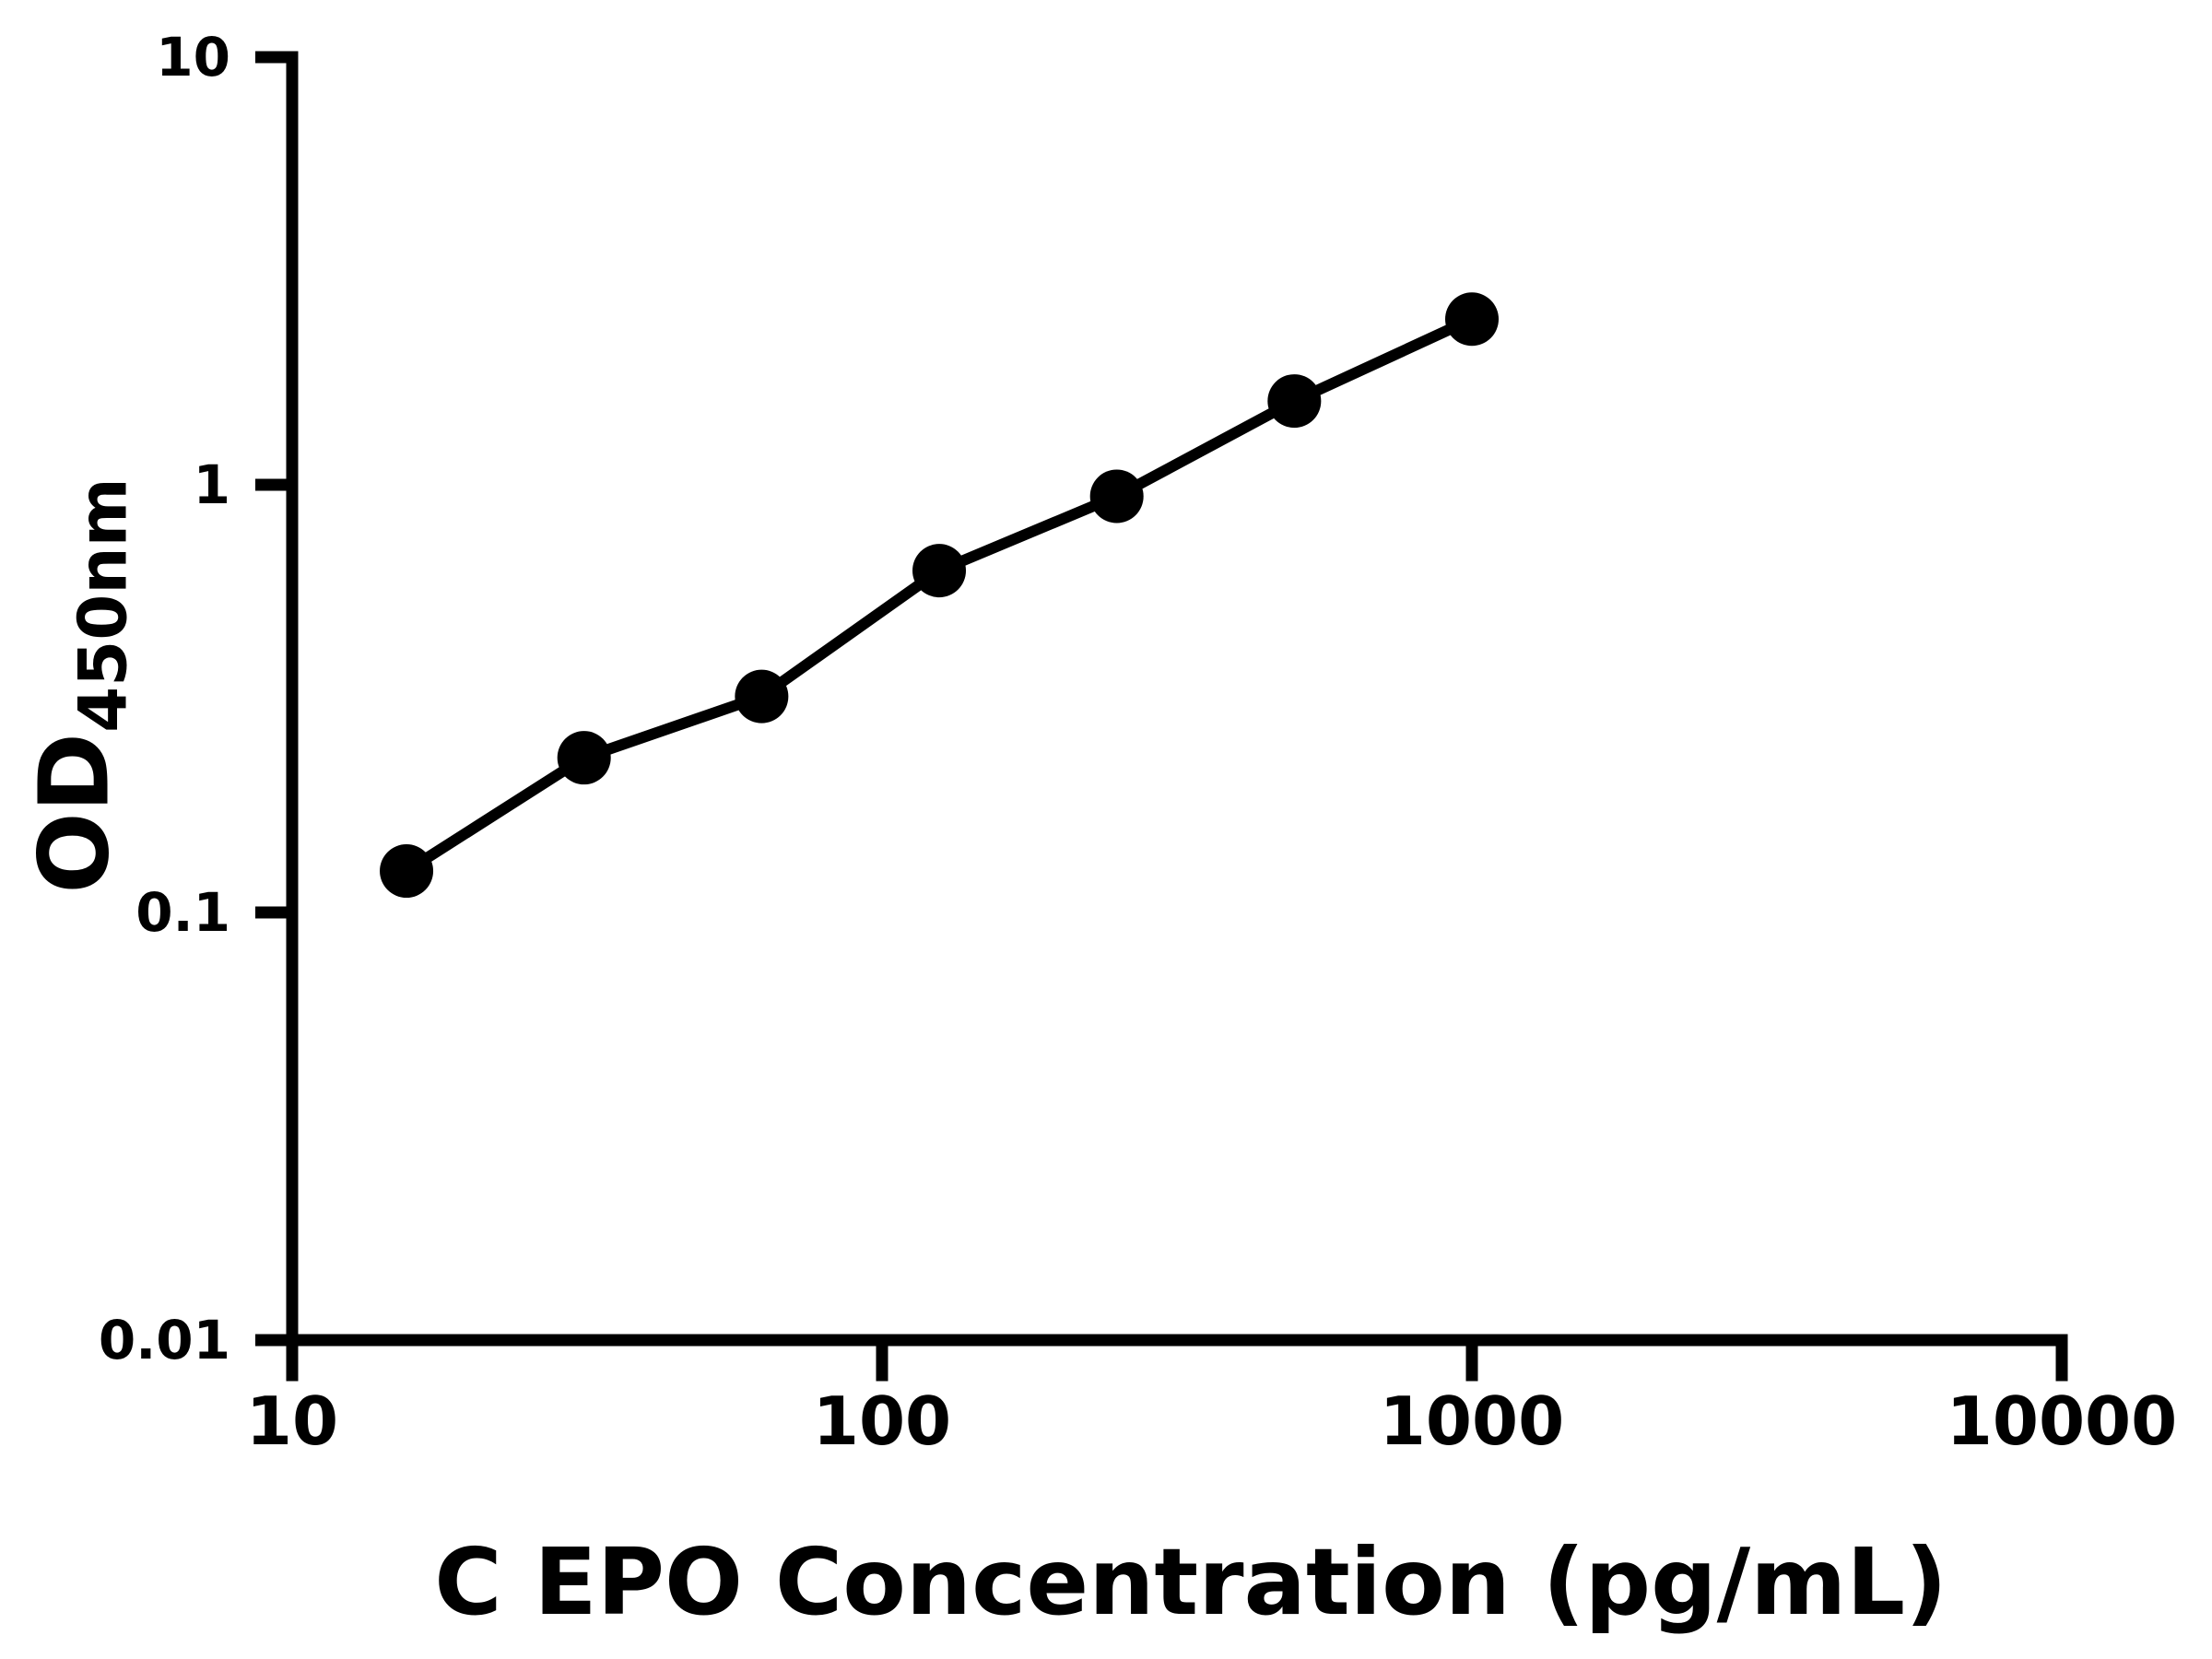 The image size is (2212, 1659). What do you see at coordinates (164, 1340) in the screenshot?
I see `y-tick-label: 0.01` at bounding box center [164, 1340].